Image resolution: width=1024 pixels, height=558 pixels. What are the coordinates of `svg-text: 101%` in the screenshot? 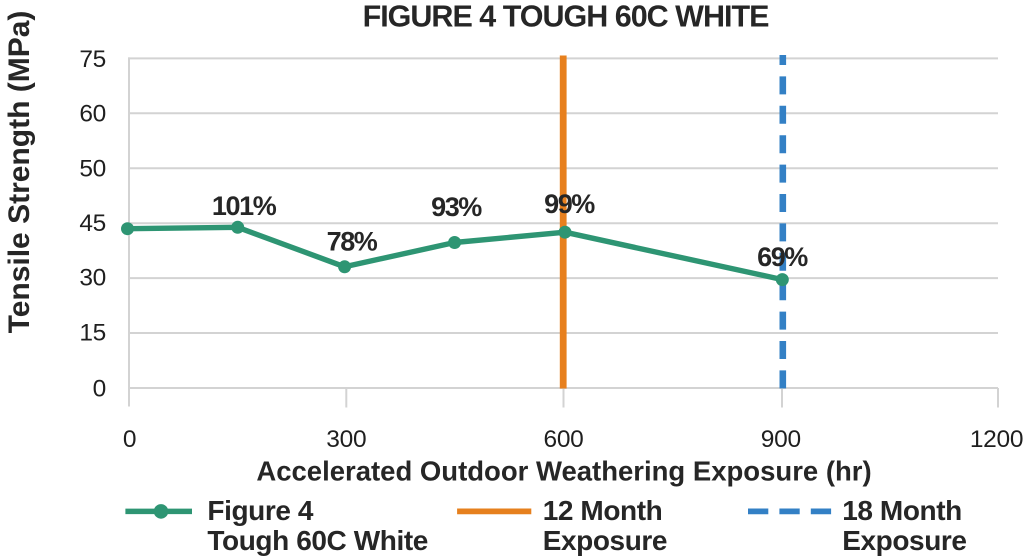 It's located at (244, 206).